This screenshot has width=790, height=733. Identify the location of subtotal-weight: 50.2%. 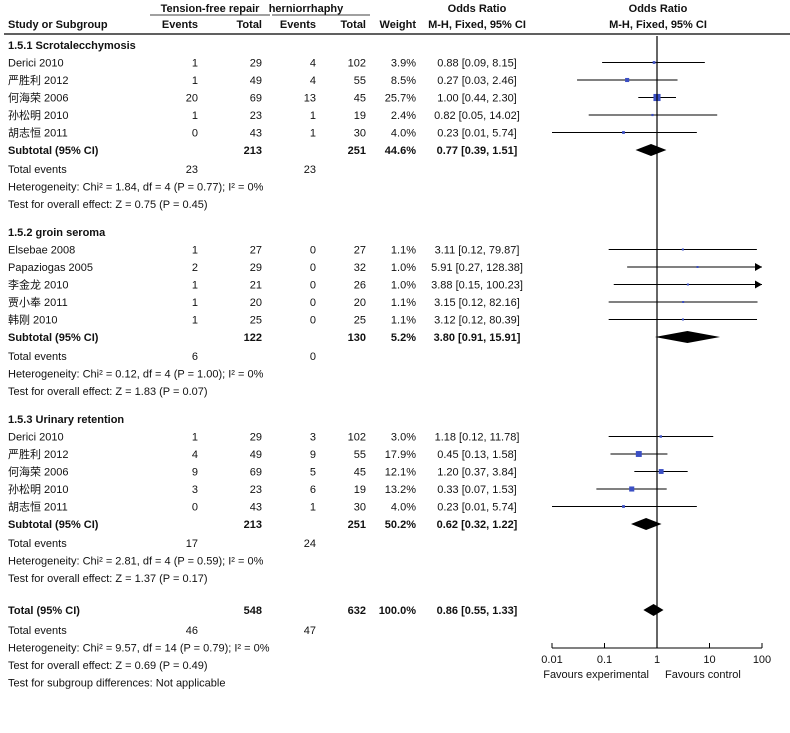
(400, 525).